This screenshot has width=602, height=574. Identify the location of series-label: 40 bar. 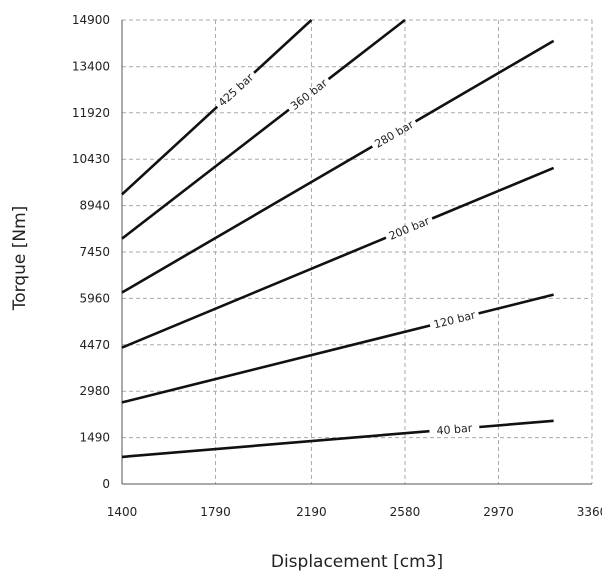
(454, 430).